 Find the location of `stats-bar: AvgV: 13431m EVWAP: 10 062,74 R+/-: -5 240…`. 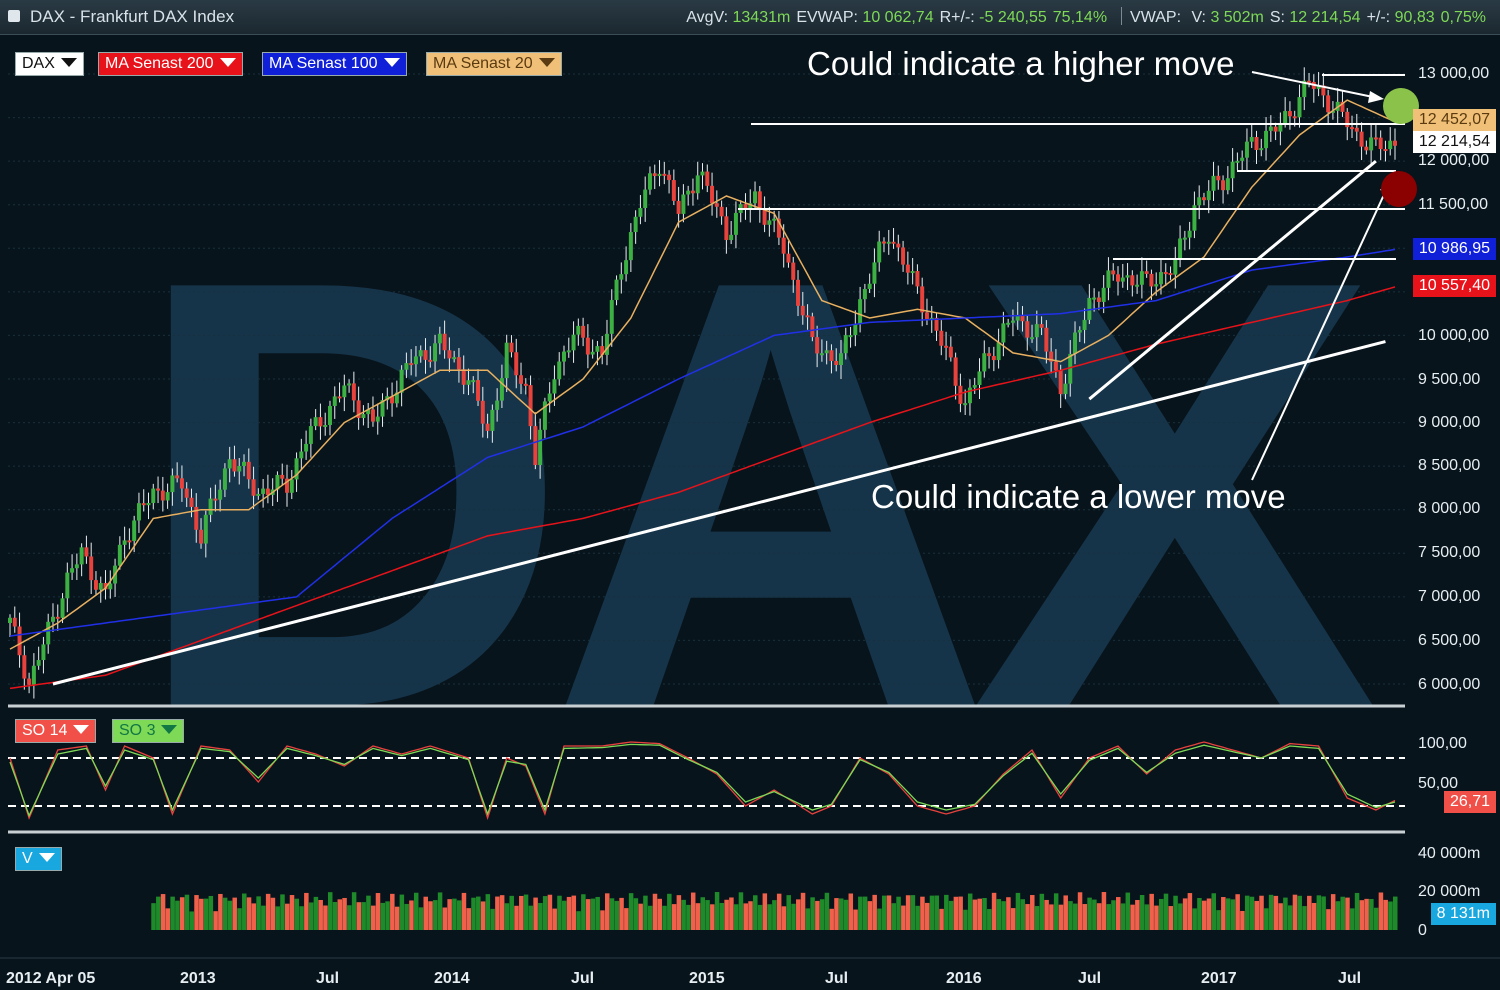

stats-bar: AvgV: 13431m EVWAP: 10 062,74 R+/-: -5 240… is located at coordinates (1089, 17).